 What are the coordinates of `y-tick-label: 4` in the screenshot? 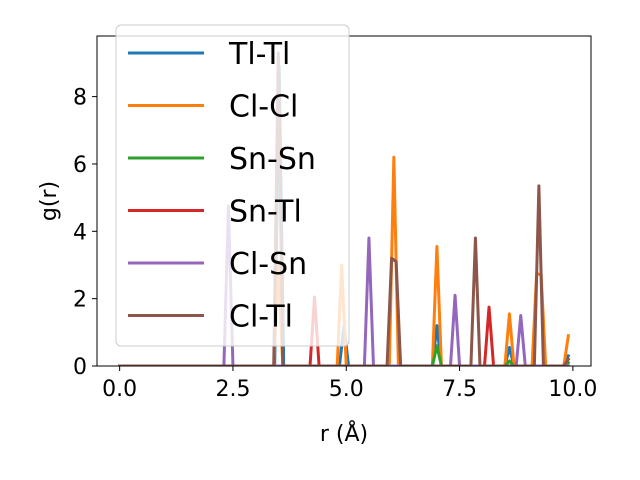 It's located at (80, 232).